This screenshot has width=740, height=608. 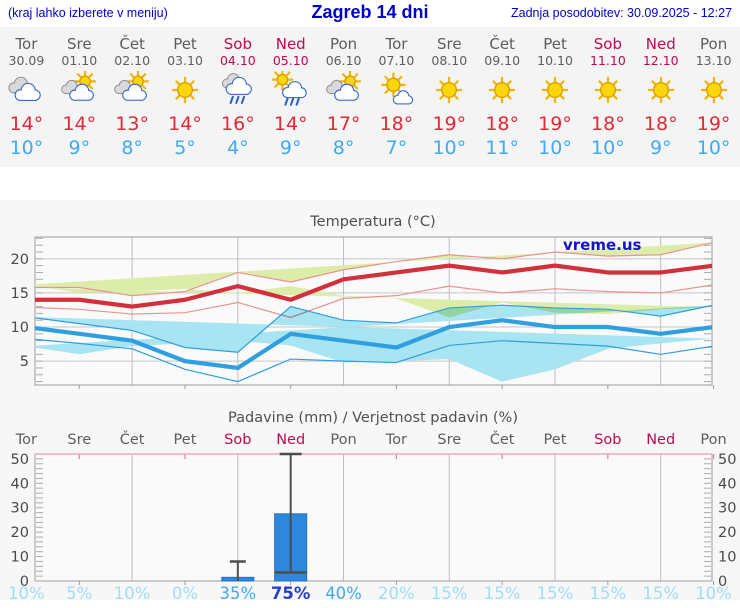 I want to click on day-date: 04.10, so click(x=237, y=60).